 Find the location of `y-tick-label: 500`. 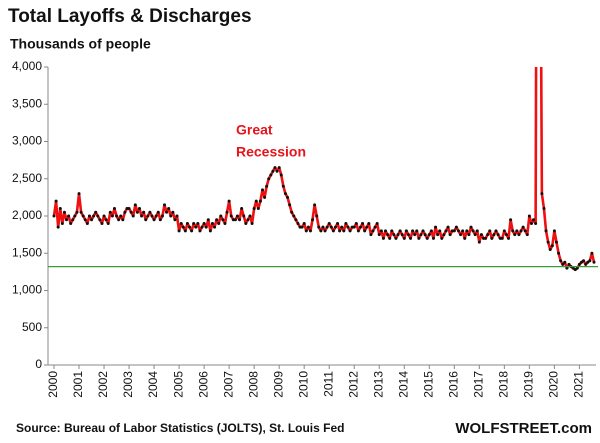

y-tick-label: 500 is located at coordinates (32, 327).